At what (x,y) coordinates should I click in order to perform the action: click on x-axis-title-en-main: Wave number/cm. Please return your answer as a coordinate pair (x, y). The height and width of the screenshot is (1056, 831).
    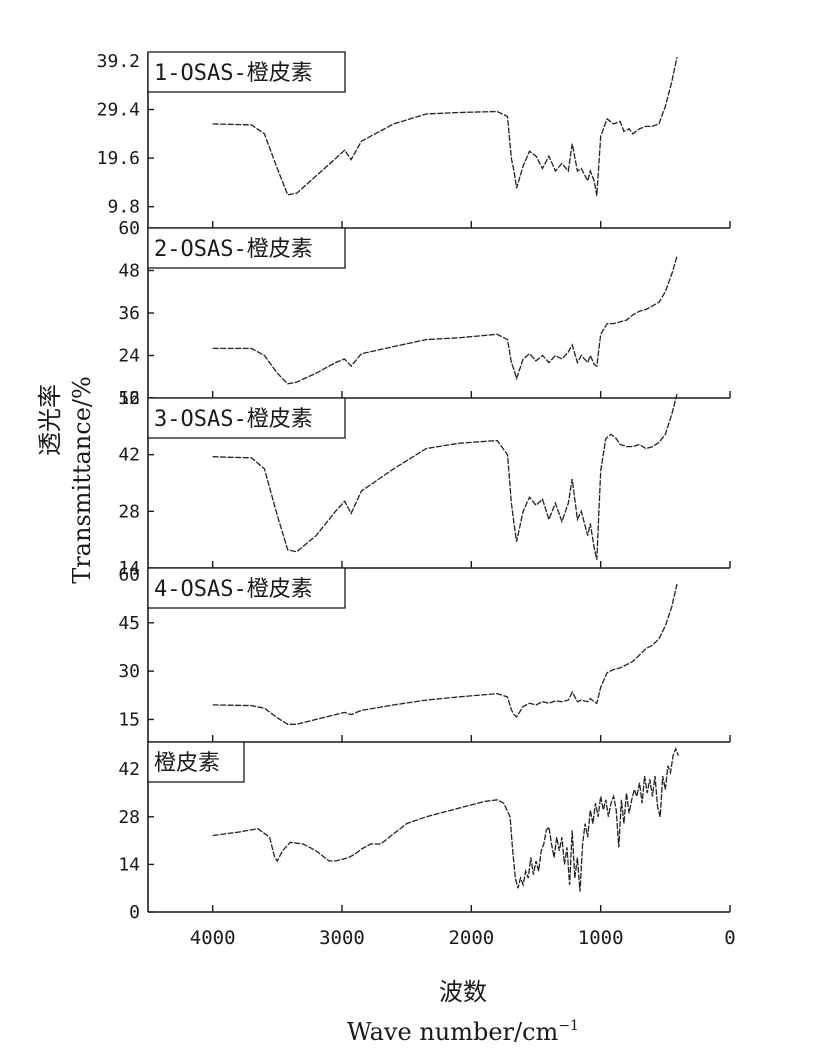
    Looking at the image, I should click on (453, 1032).